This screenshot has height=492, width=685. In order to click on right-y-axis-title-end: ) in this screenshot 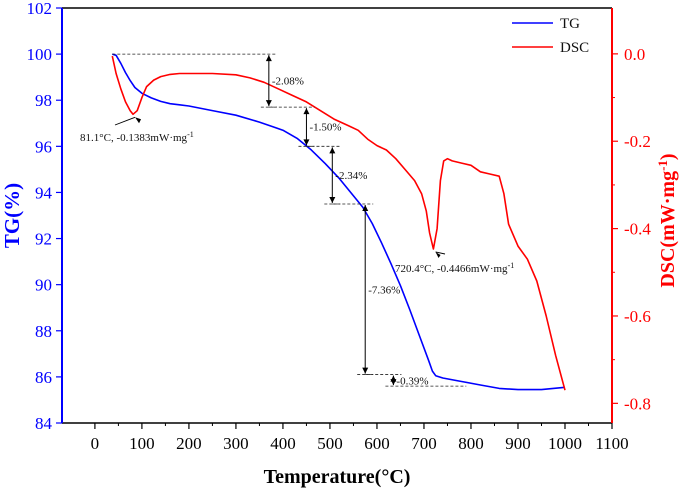, I will do `click(668, 156)`.